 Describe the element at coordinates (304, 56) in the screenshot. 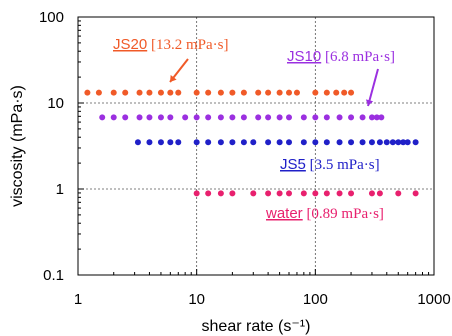

I see `annotation-series-name: JS10` at that location.